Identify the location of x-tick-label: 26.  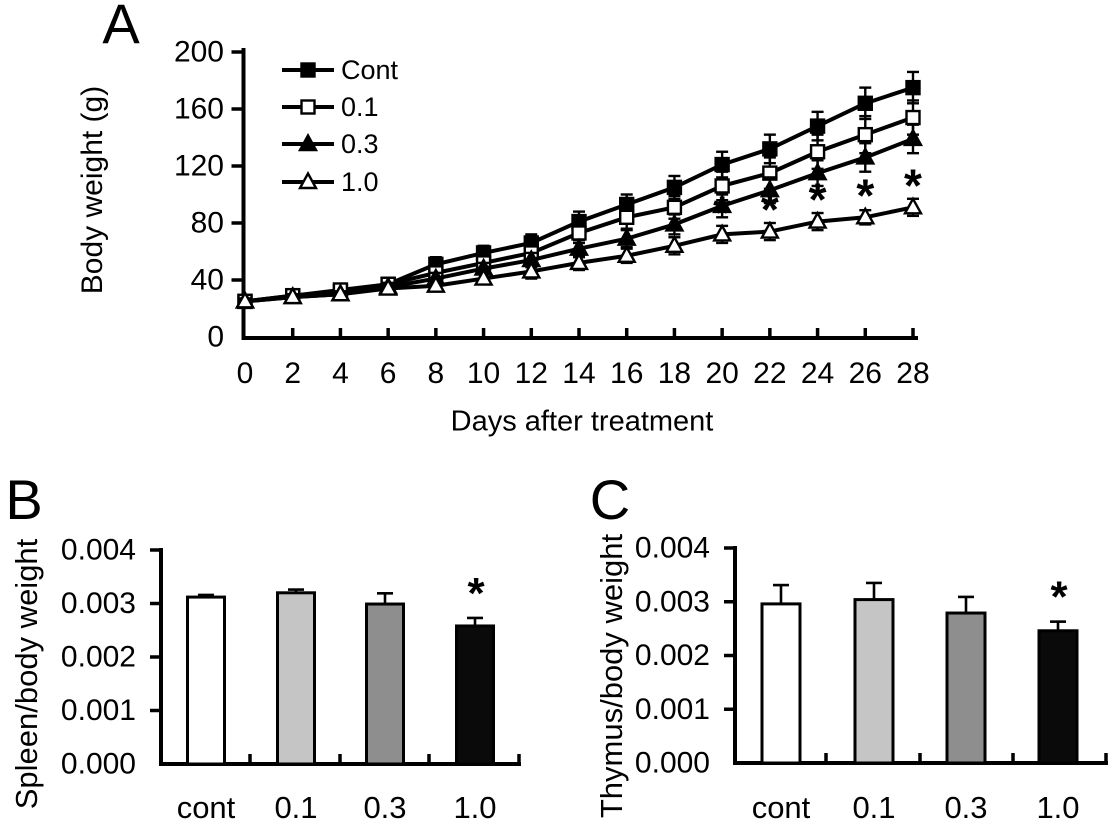
(865, 373).